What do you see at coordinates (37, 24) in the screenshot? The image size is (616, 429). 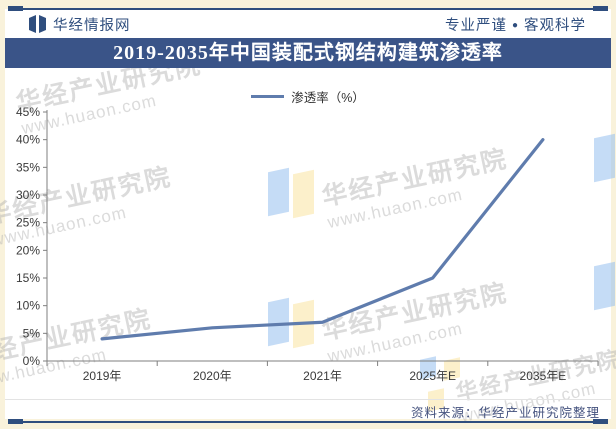 I see `huajing-logo-icon` at bounding box center [37, 24].